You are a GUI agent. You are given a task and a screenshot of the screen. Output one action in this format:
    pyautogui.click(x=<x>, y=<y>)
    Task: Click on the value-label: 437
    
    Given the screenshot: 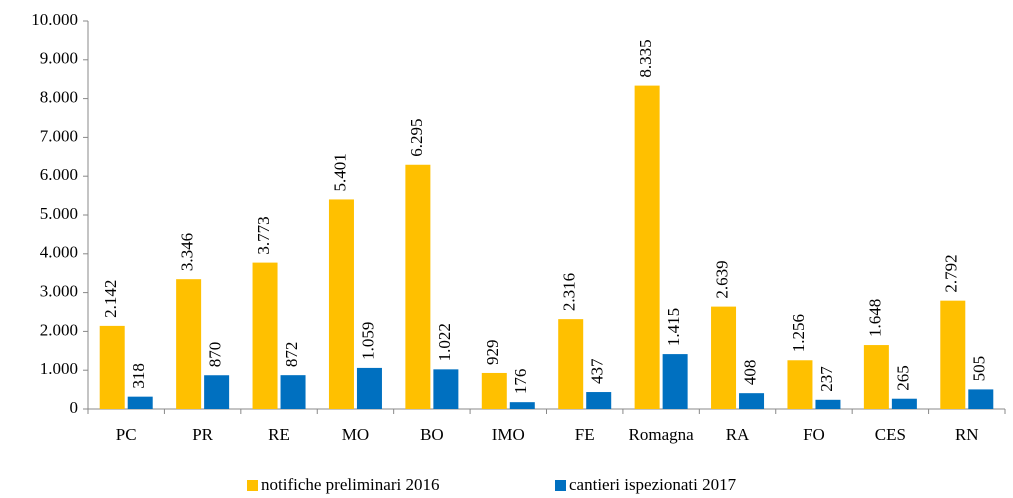 What is the action you would take?
    pyautogui.click(x=597, y=371)
    